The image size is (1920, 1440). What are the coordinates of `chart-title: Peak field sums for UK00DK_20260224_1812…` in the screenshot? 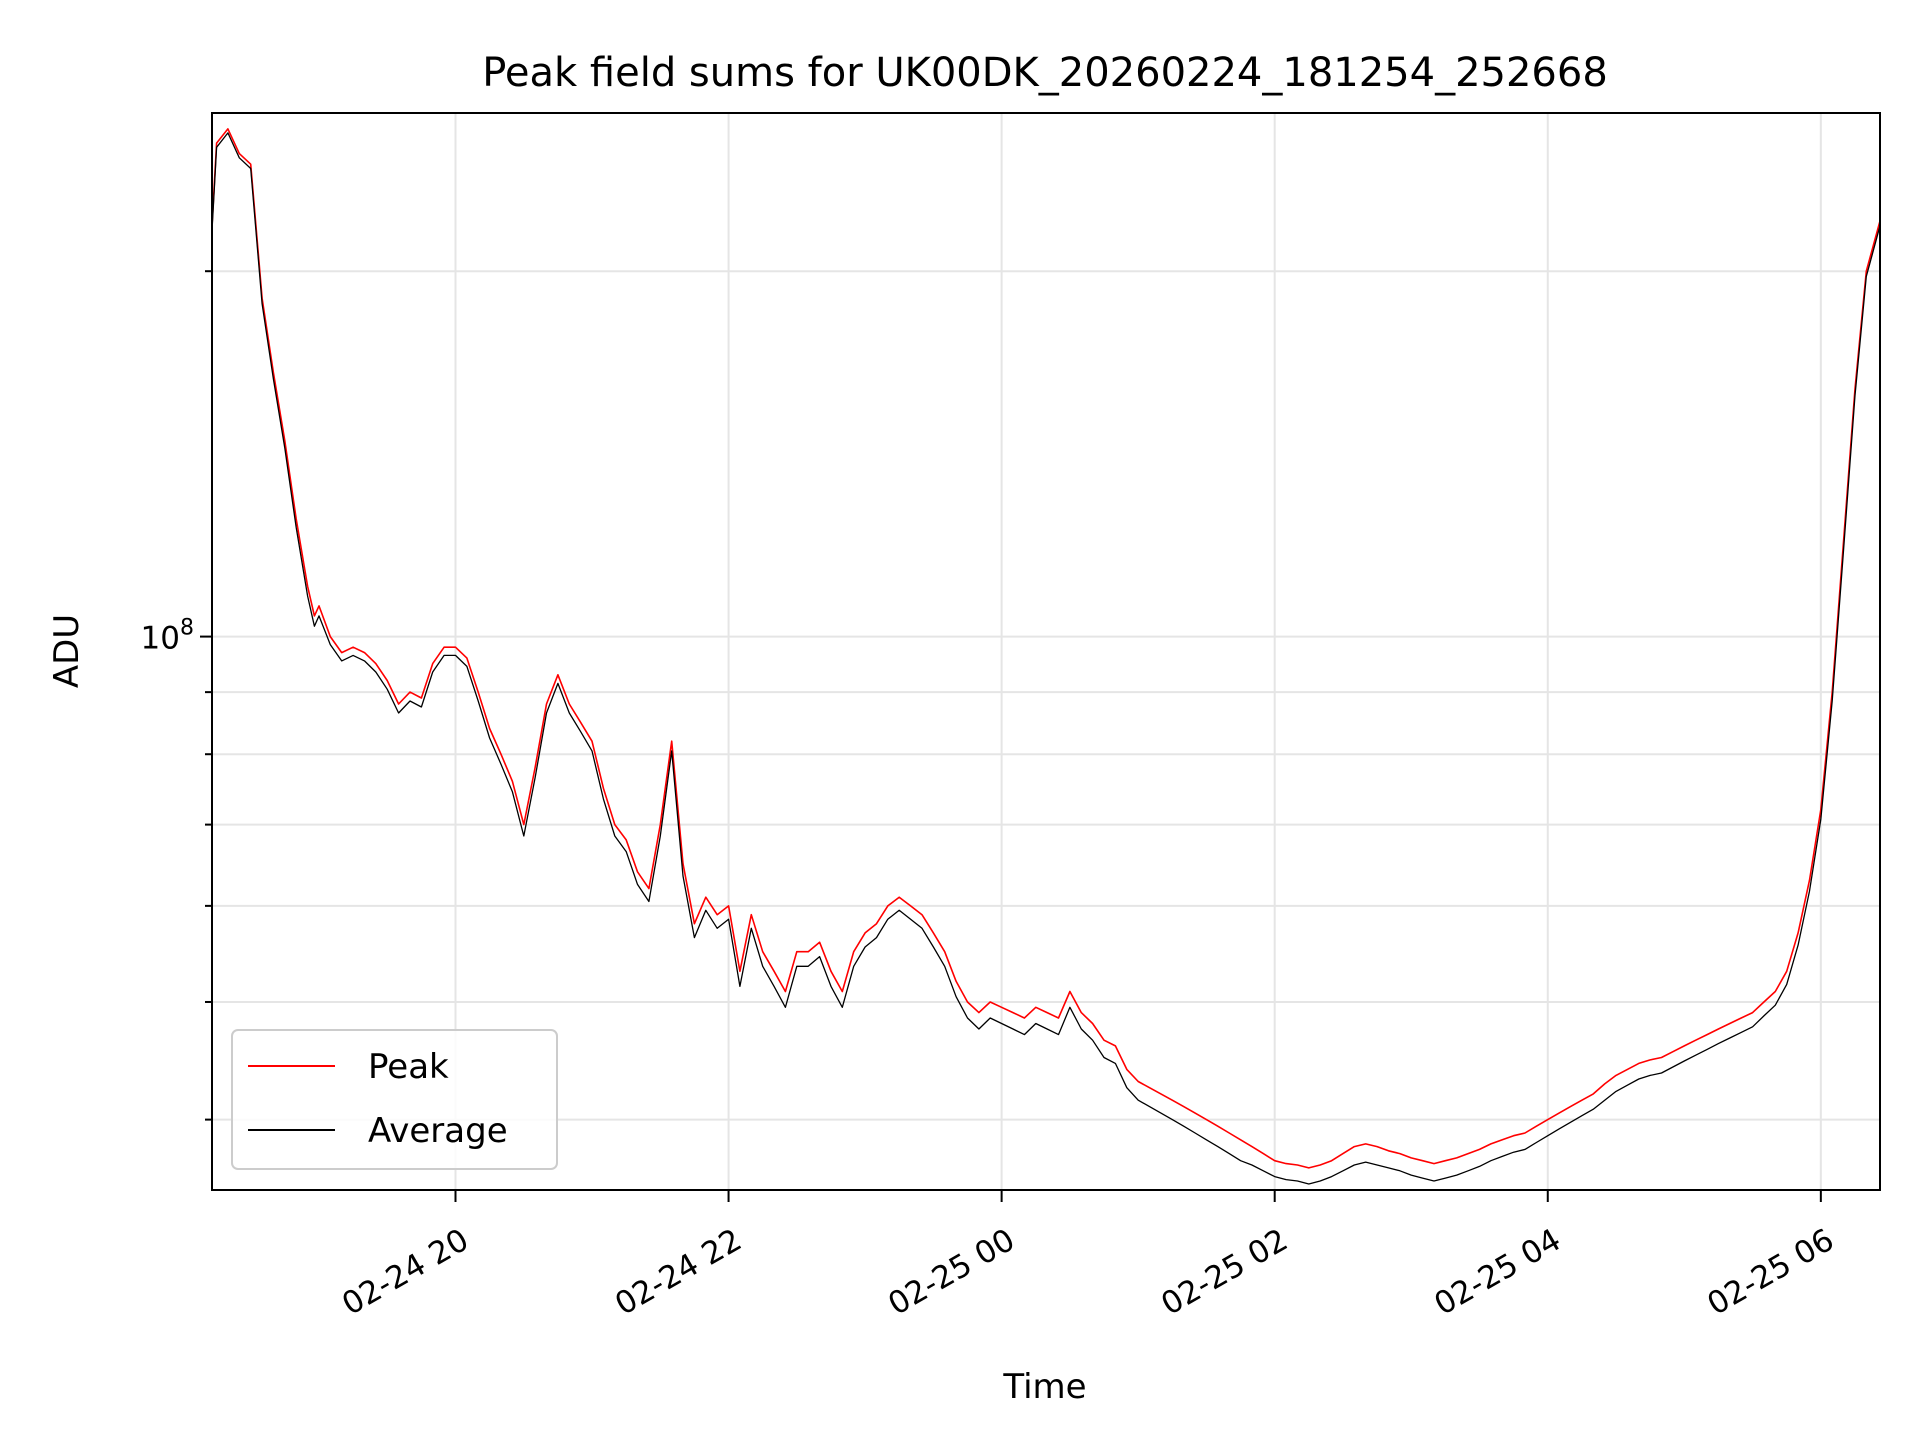 It's located at (1045, 73).